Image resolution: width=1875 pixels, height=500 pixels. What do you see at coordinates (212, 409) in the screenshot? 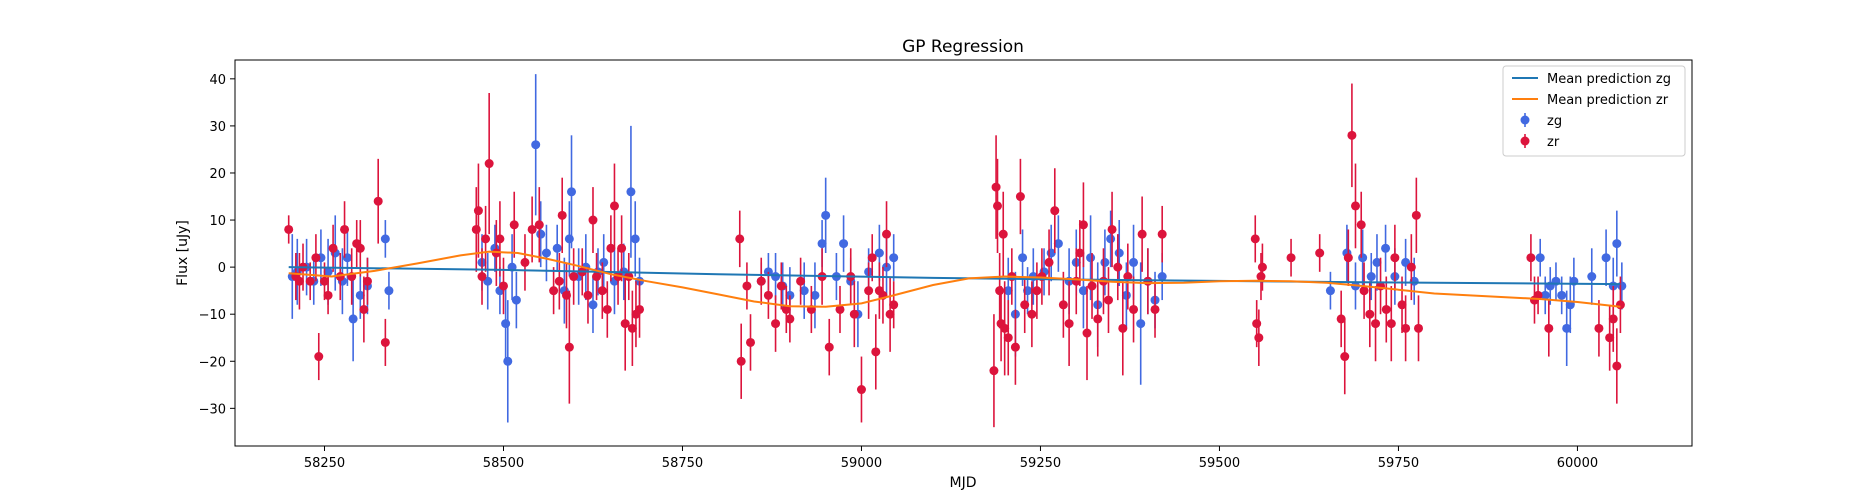
I see `y-tick-label: −30` at bounding box center [212, 409].